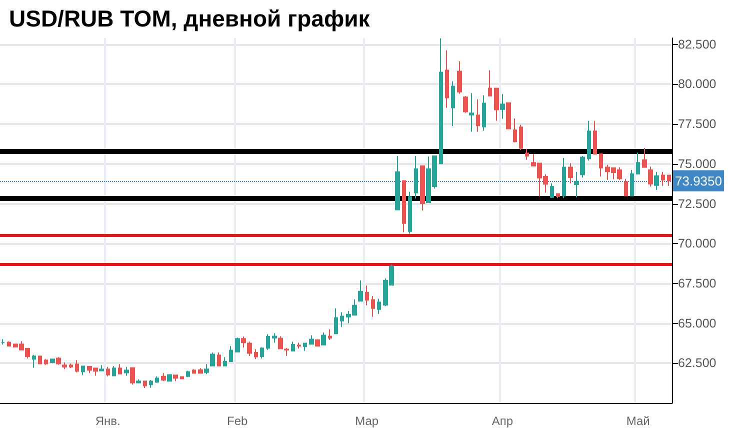 The width and height of the screenshot is (731, 441). What do you see at coordinates (189, 19) in the screenshot?
I see `chart-title: USD/RUB TOM, дневной график` at bounding box center [189, 19].